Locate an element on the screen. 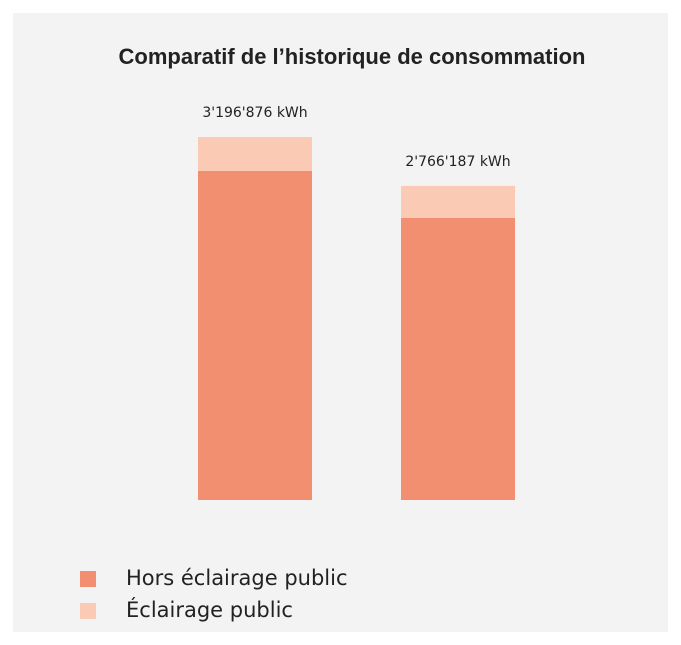 The width and height of the screenshot is (681, 645). total-label: 3'196'876 kWh is located at coordinates (254, 113).